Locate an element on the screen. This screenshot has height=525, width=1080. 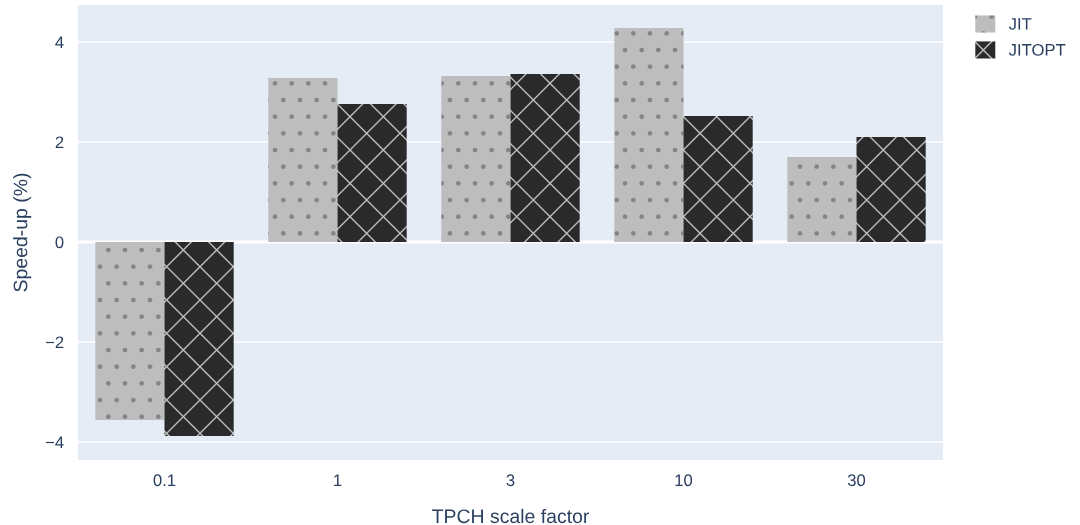
legend-label: JIT is located at coordinates (1020, 24).